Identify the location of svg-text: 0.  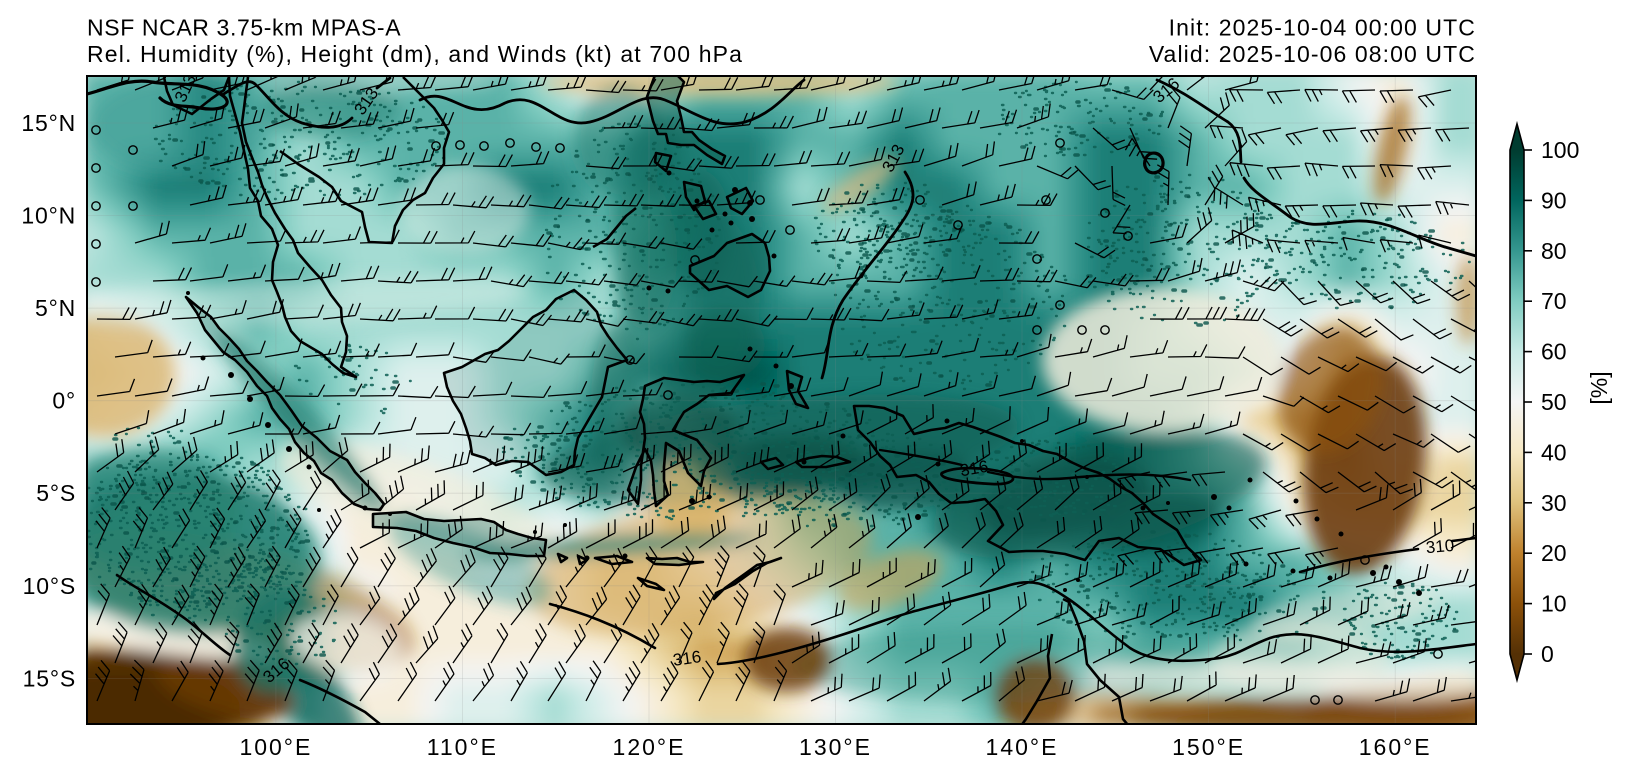
(1547, 654).